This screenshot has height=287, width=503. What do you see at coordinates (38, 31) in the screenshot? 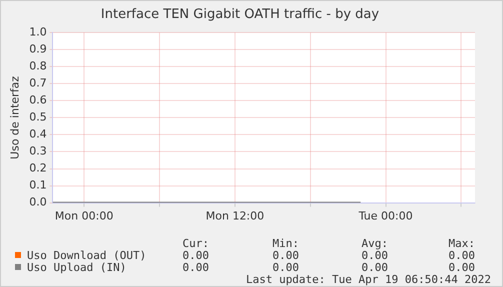
I see `y-tick-label: 1.0` at bounding box center [38, 31].